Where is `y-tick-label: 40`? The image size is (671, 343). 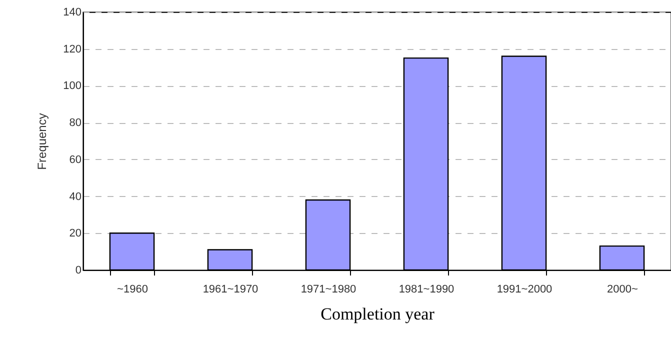
y-tick-label: 40 is located at coordinates (75, 196).